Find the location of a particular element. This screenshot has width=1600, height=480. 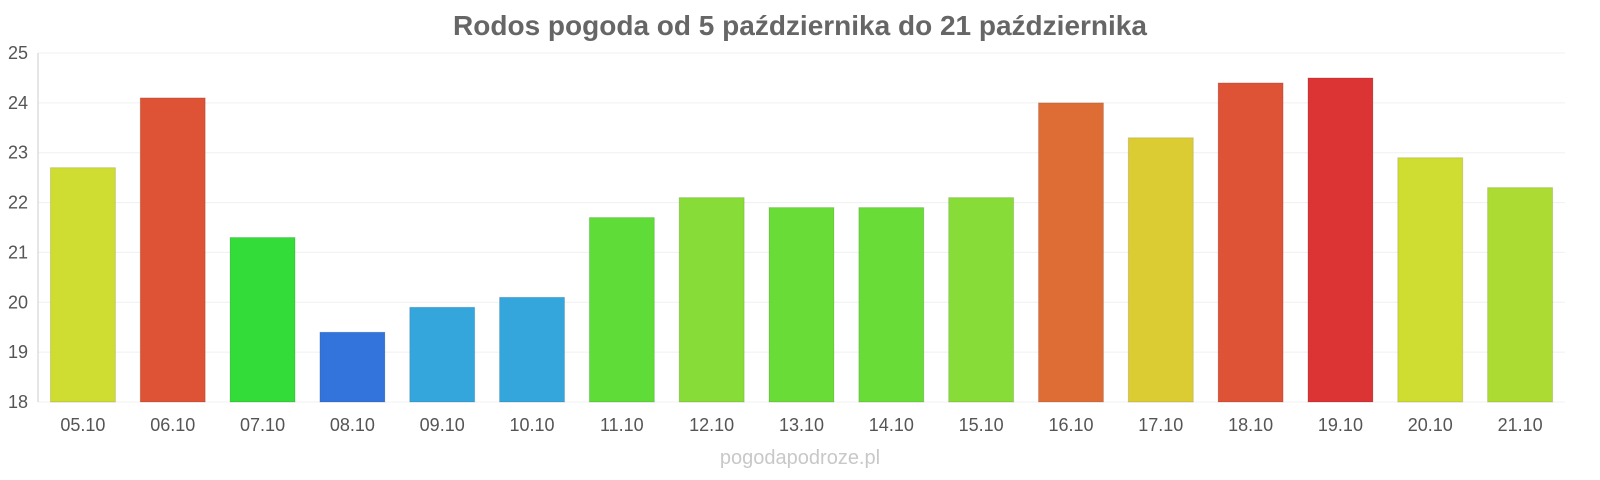

y-tick-label: 24 is located at coordinates (18, 103).